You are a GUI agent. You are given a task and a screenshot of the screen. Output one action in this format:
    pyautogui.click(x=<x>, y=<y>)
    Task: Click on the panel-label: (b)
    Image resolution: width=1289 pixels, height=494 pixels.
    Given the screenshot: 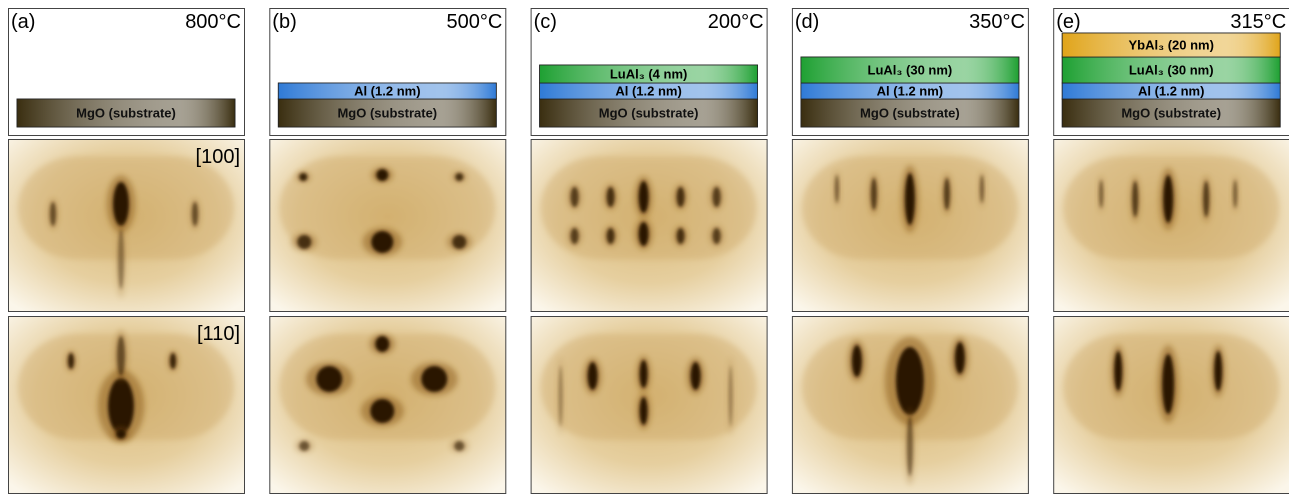 What is the action you would take?
    pyautogui.click(x=284, y=22)
    